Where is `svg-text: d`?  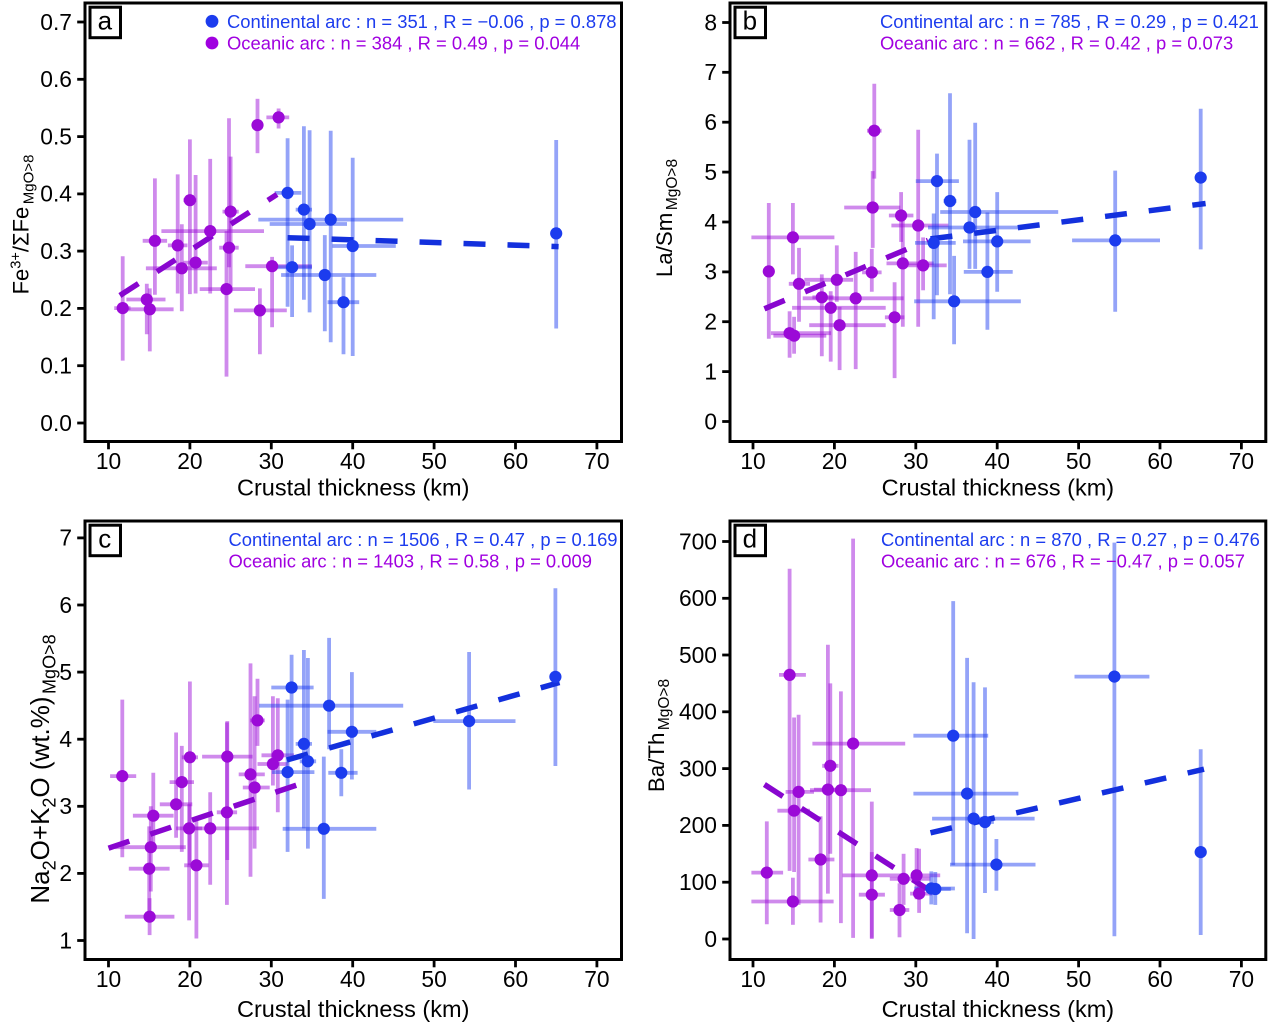
svg-text: d is located at coordinates (750, 538).